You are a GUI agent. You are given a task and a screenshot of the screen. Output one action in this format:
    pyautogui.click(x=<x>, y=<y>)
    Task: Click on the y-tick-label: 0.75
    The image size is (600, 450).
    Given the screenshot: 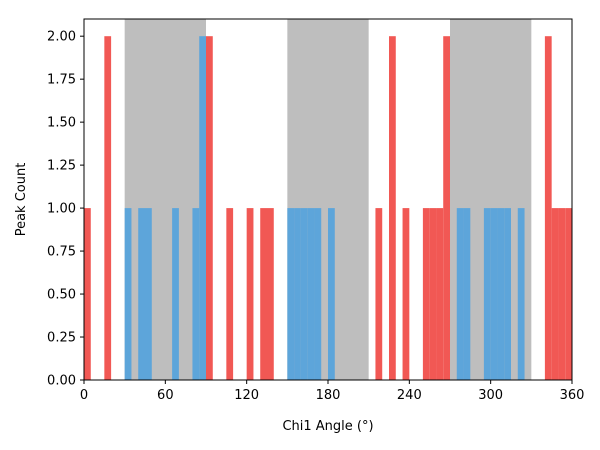 What is the action you would take?
    pyautogui.click(x=61, y=252)
    